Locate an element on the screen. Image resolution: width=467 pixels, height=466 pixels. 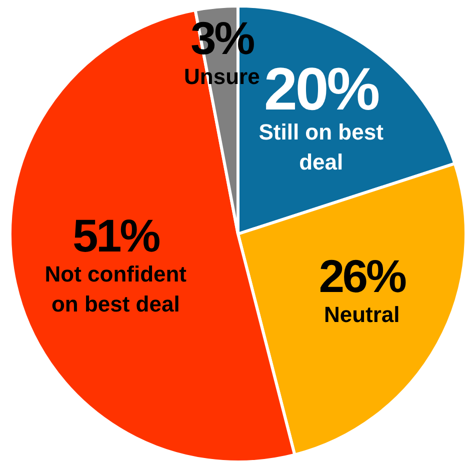
slice-label: Unsure is located at coordinates (222, 76).